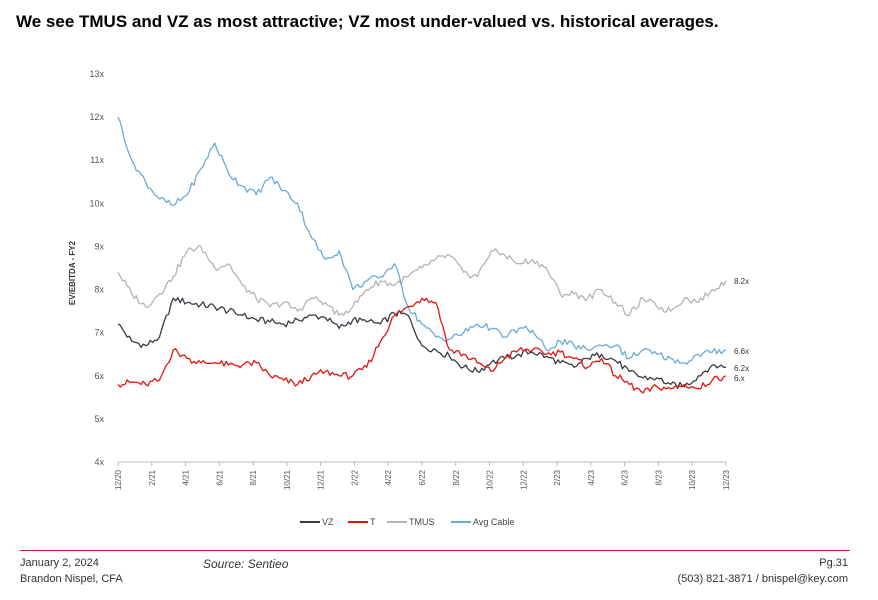 The height and width of the screenshot is (600, 878). I want to click on x-tick-label: 12/23, so click(726, 479).